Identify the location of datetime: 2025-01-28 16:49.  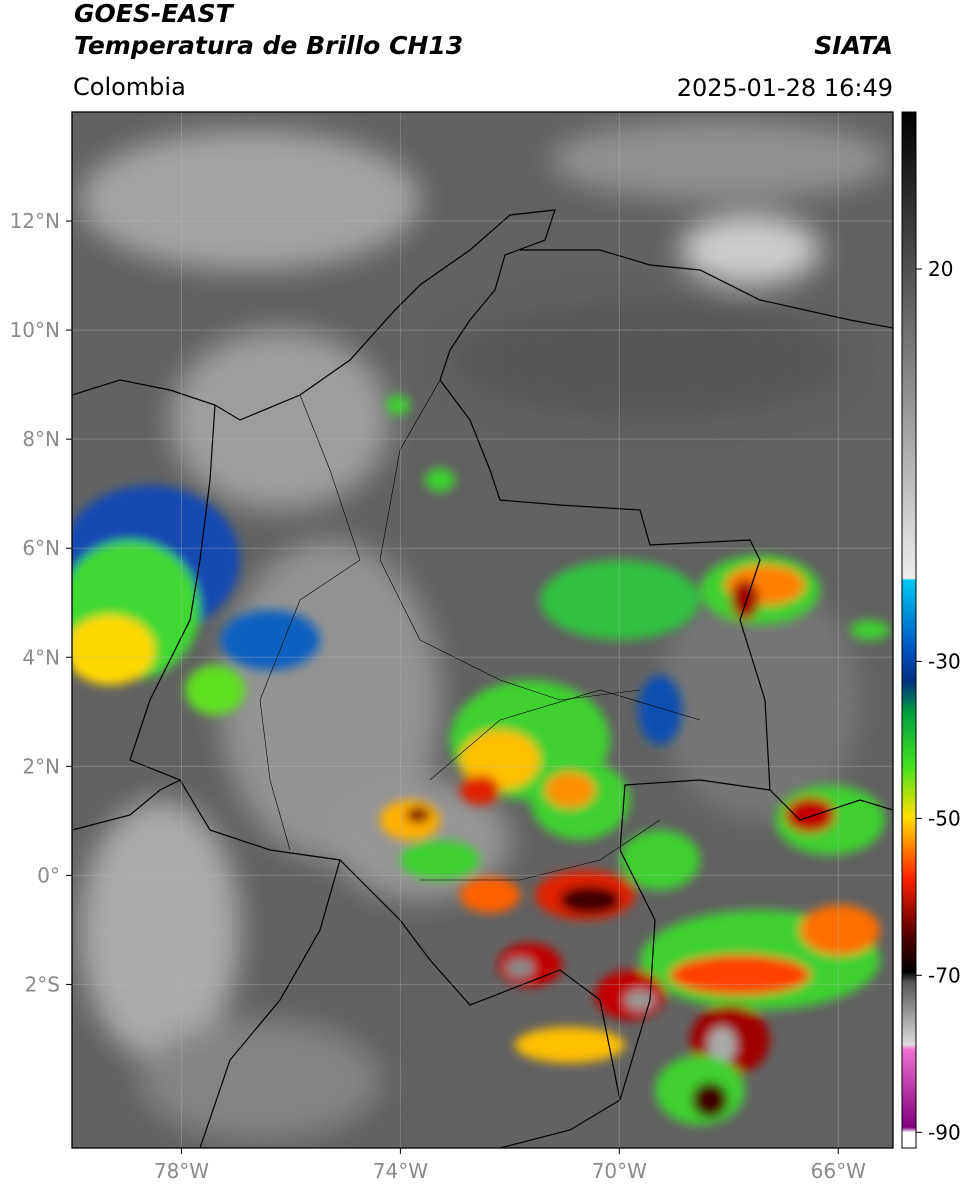
(785, 88).